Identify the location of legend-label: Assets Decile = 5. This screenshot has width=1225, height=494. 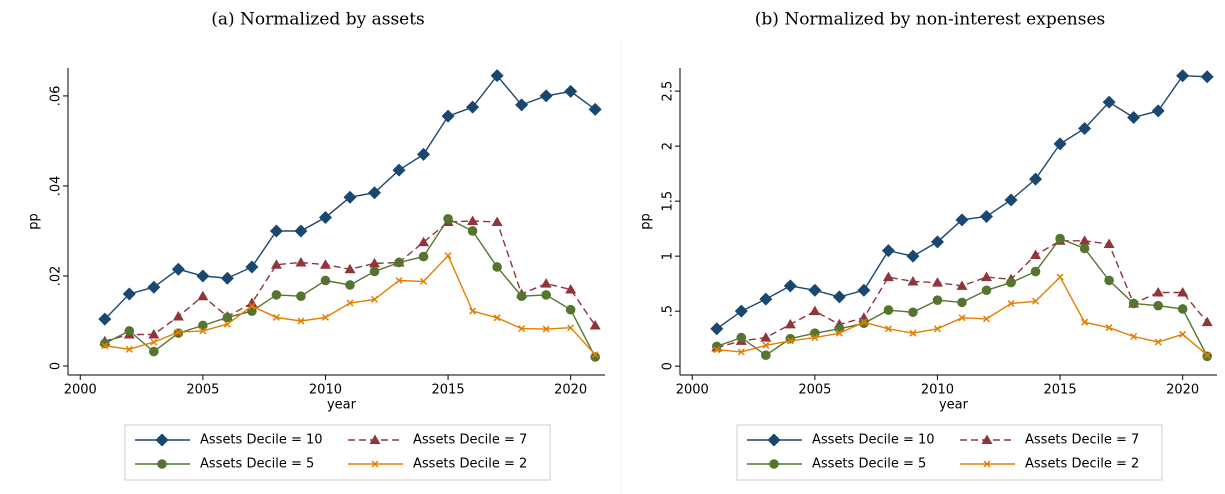
(257, 464).